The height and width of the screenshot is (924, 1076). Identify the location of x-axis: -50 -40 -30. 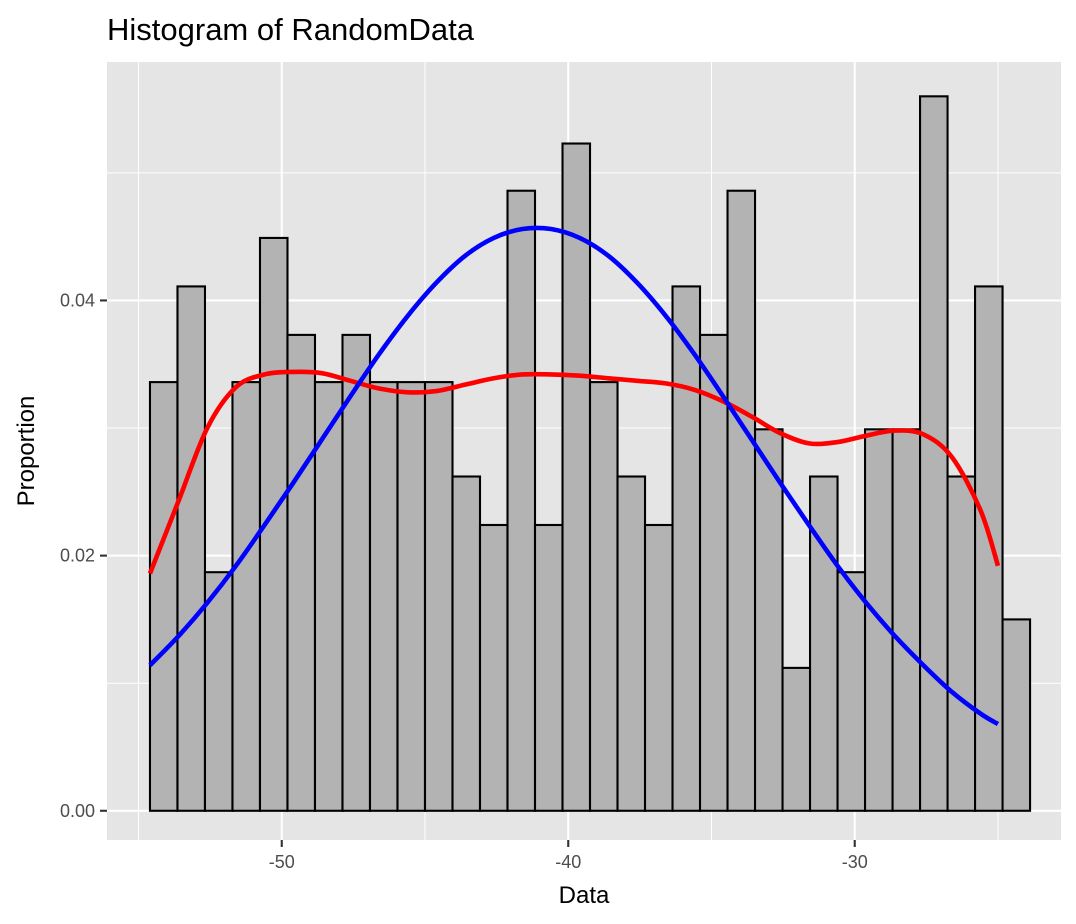
(568, 856).